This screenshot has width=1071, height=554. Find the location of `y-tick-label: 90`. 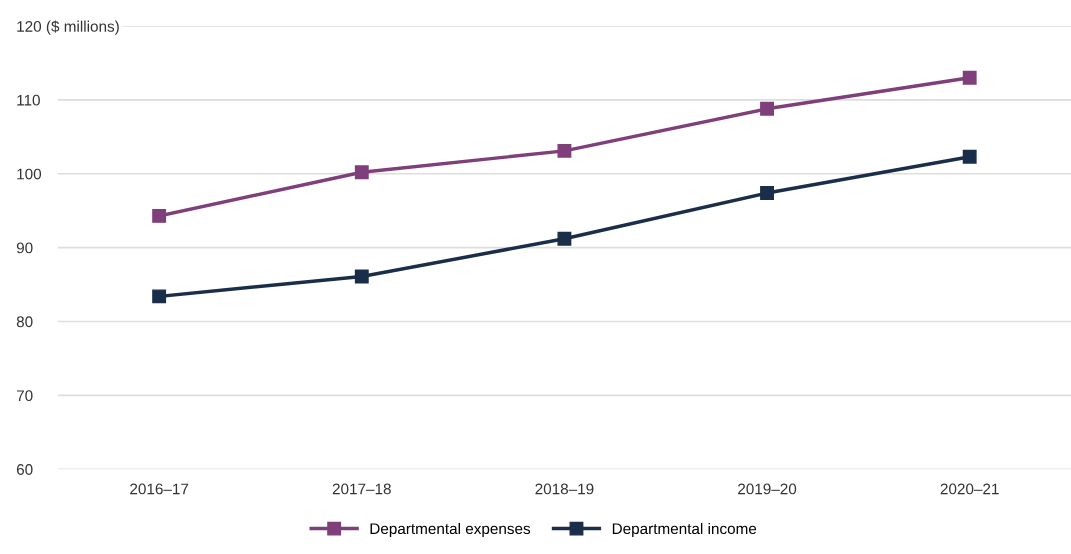

y-tick-label: 90 is located at coordinates (24, 248).